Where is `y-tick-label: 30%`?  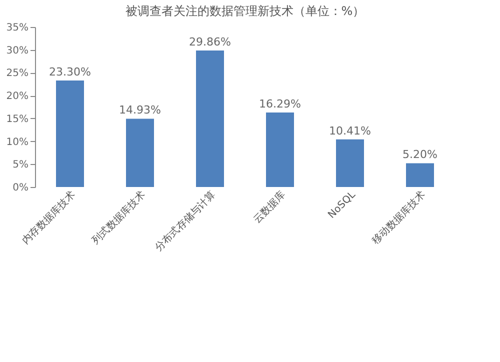 y-tick-label: 30% is located at coordinates (17, 50).